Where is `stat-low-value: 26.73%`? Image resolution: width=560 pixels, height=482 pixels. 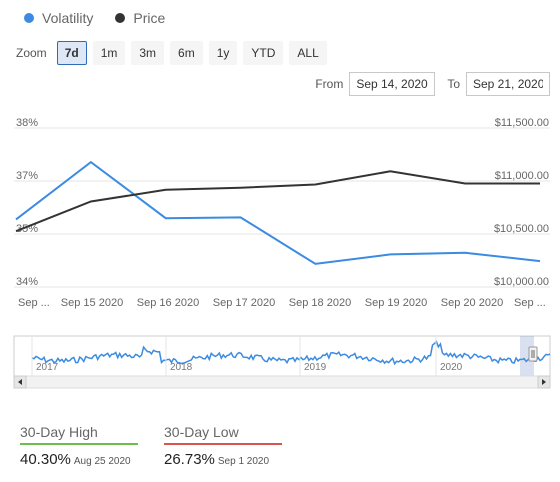 stat-low-value: 26.73% is located at coordinates (189, 459).